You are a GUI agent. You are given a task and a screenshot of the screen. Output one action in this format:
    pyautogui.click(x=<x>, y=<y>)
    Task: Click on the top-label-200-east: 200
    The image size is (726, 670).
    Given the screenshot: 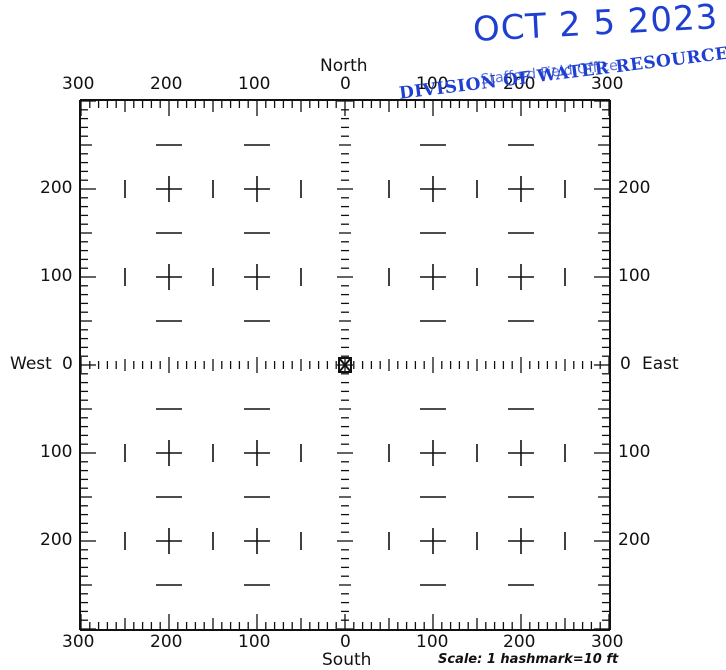 What is the action you would take?
    pyautogui.click(x=519, y=84)
    